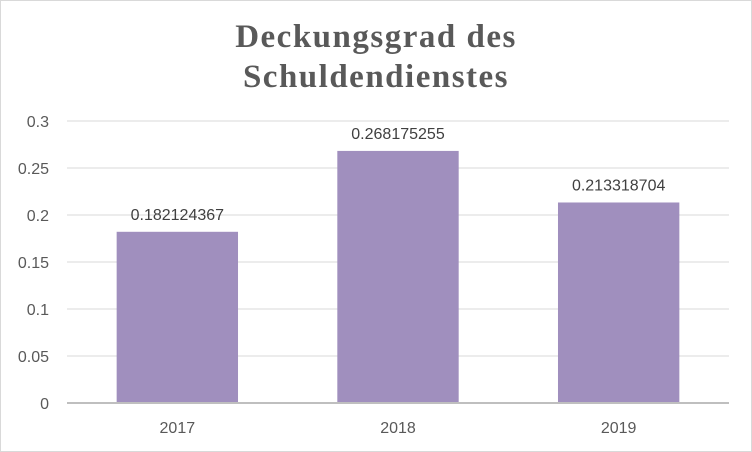 This screenshot has height=452, width=752. I want to click on data-label: 0.213318704, so click(619, 185).